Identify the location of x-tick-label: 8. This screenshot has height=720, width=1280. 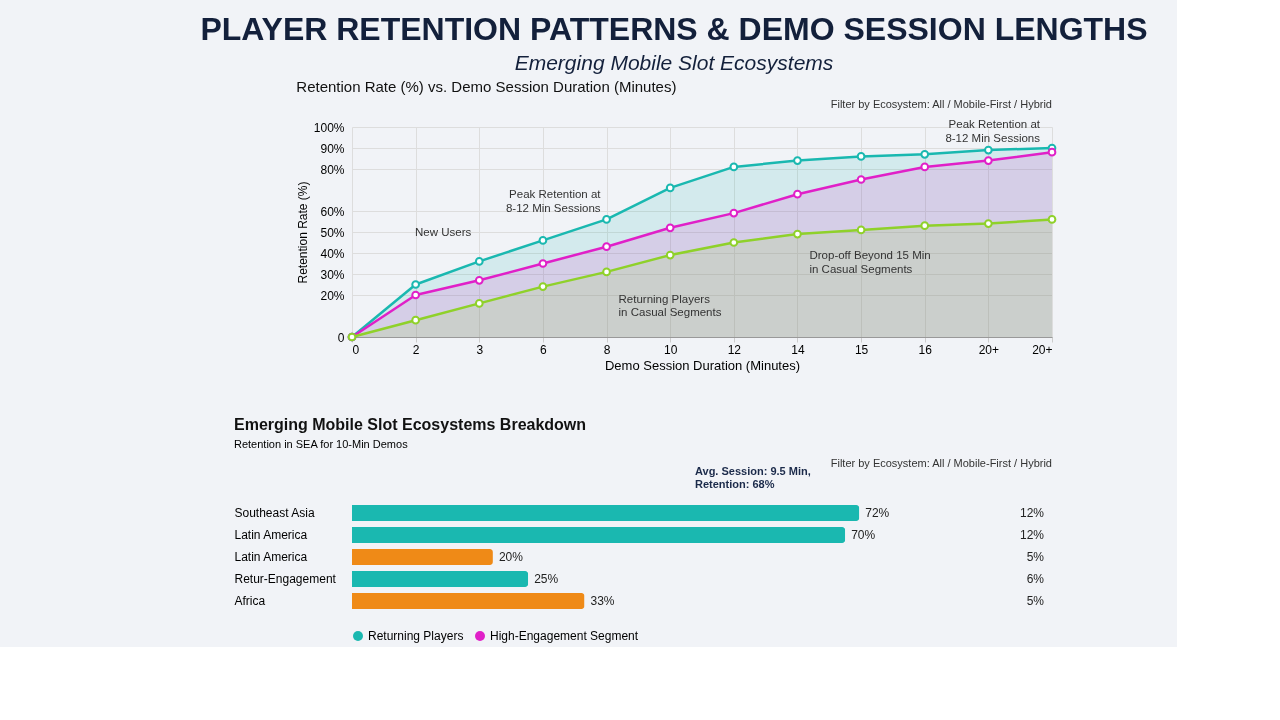
(607, 349).